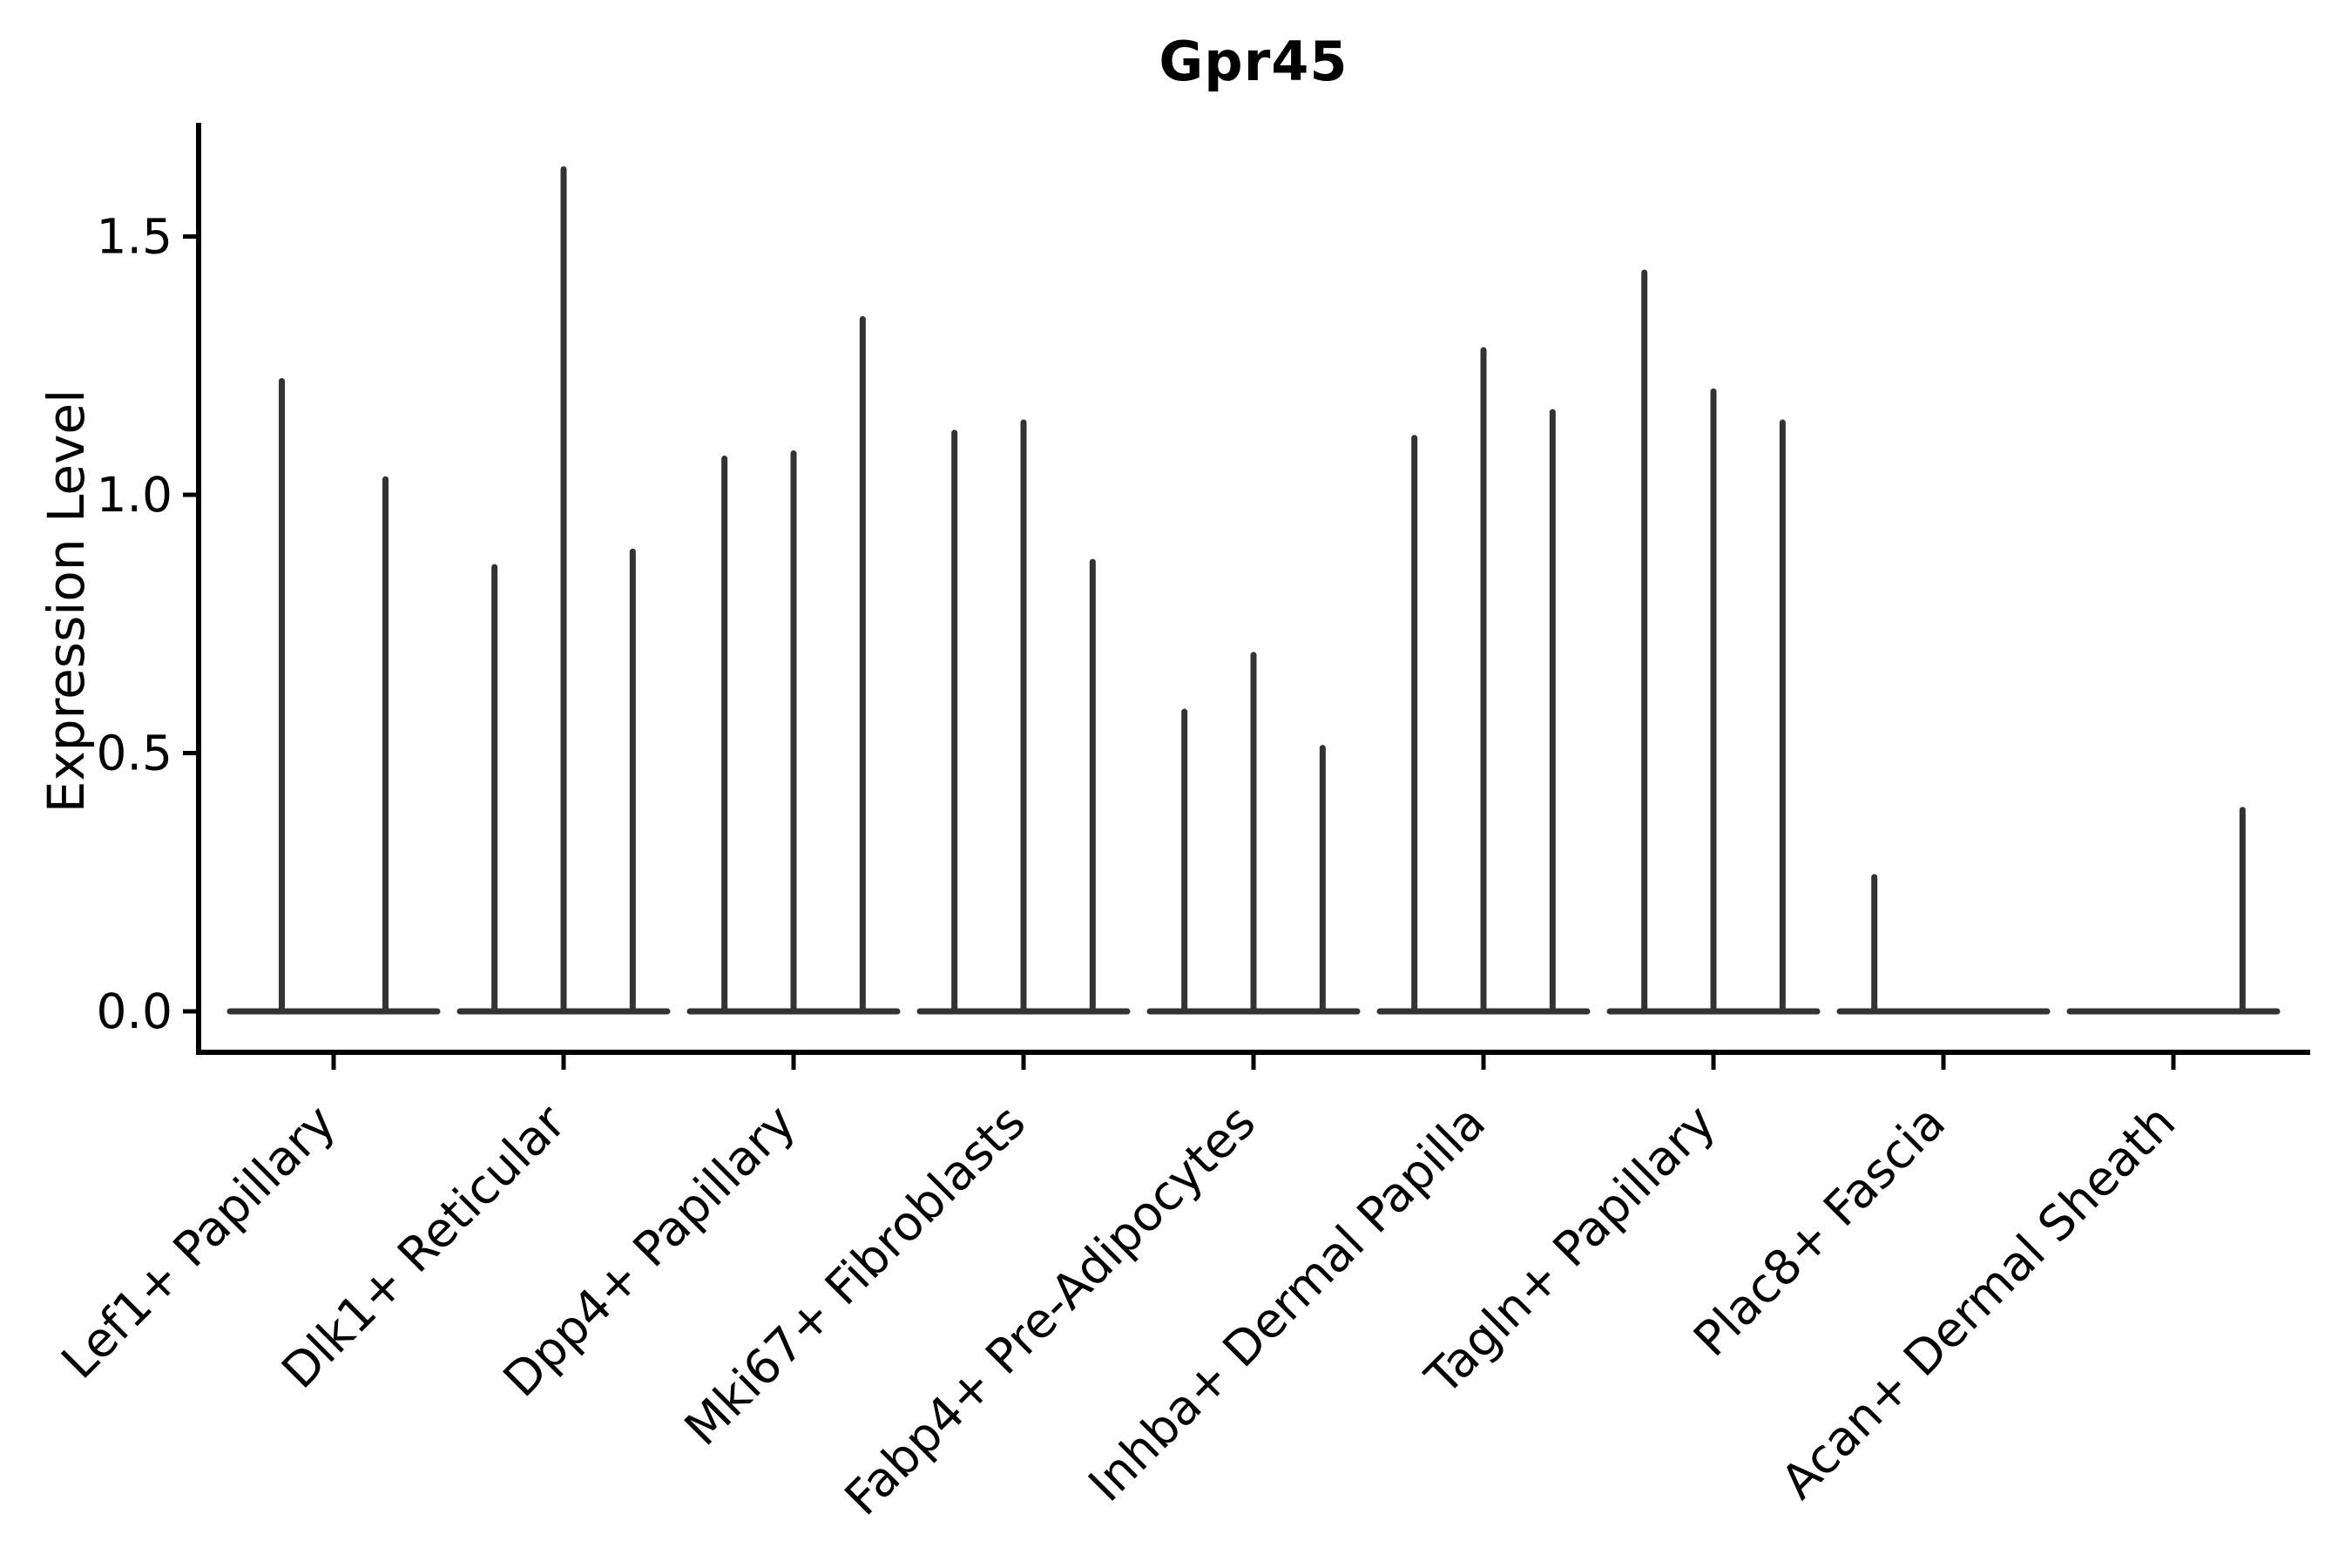 This screenshot has width=2352, height=1568. Describe the element at coordinates (1287, 1303) in the screenshot. I see `x-tick-label: Inhba+ Dermal Papilla` at that location.